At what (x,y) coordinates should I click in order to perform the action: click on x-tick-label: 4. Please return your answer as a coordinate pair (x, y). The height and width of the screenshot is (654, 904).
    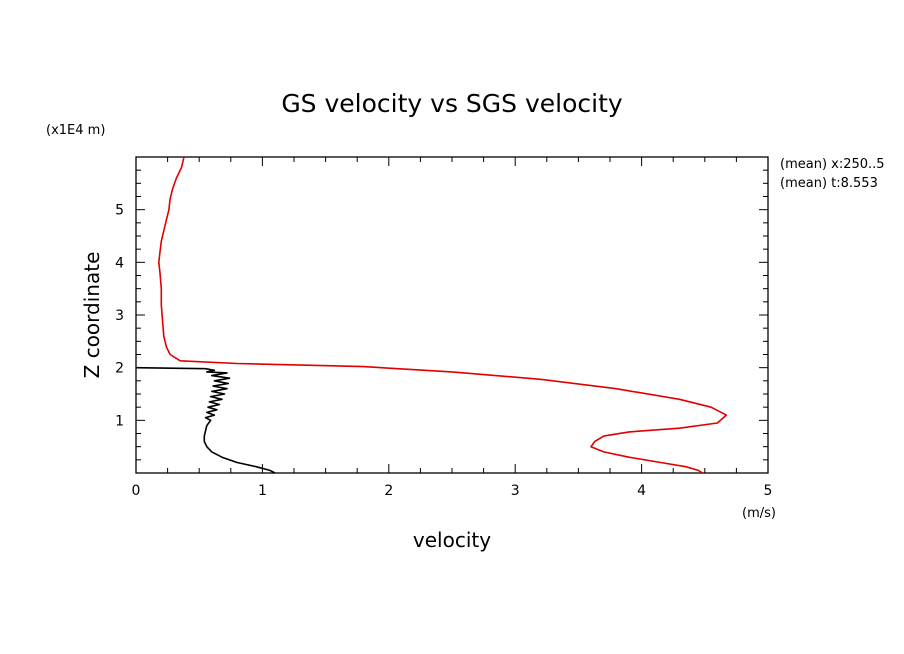
    Looking at the image, I should click on (641, 491).